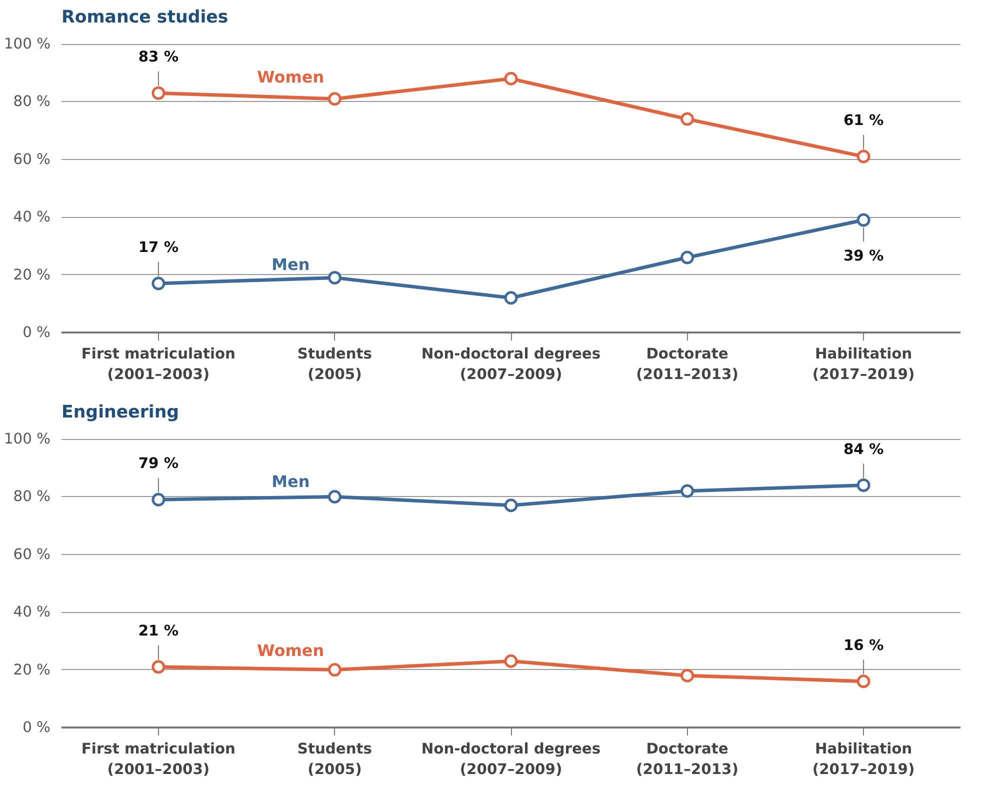 This screenshot has width=990, height=796. What do you see at coordinates (158, 247) in the screenshot?
I see `data-label: 17 %` at bounding box center [158, 247].